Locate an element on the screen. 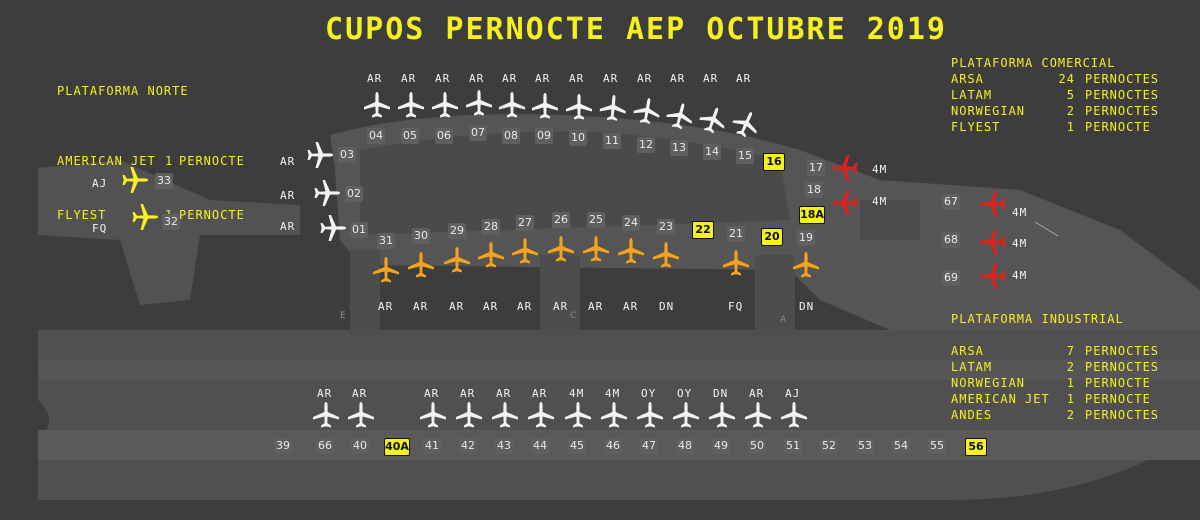  stand-number: 10 is located at coordinates (578, 138).